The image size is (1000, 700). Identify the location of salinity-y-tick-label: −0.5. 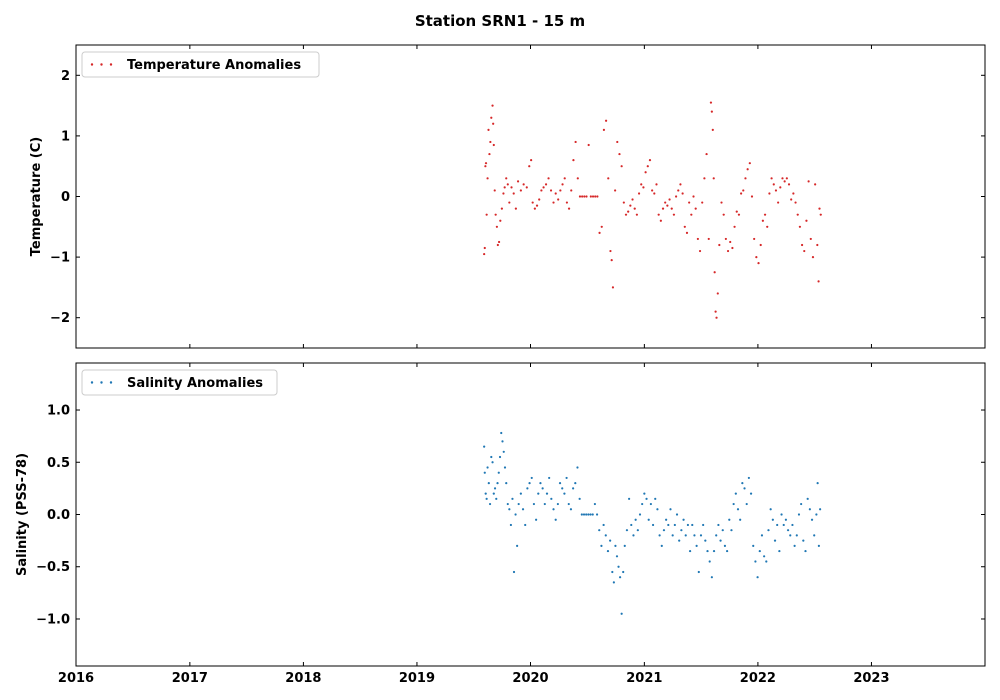
(53, 567).